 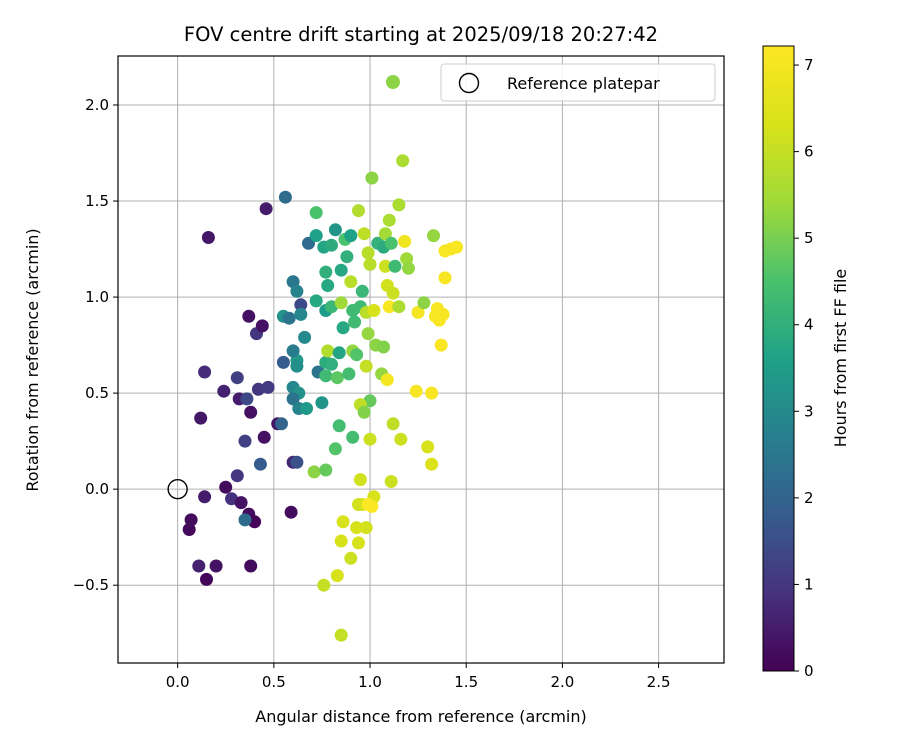 What do you see at coordinates (32, 359) in the screenshot?
I see `y-axis-label: Rotation from reference (arcmin)` at bounding box center [32, 359].